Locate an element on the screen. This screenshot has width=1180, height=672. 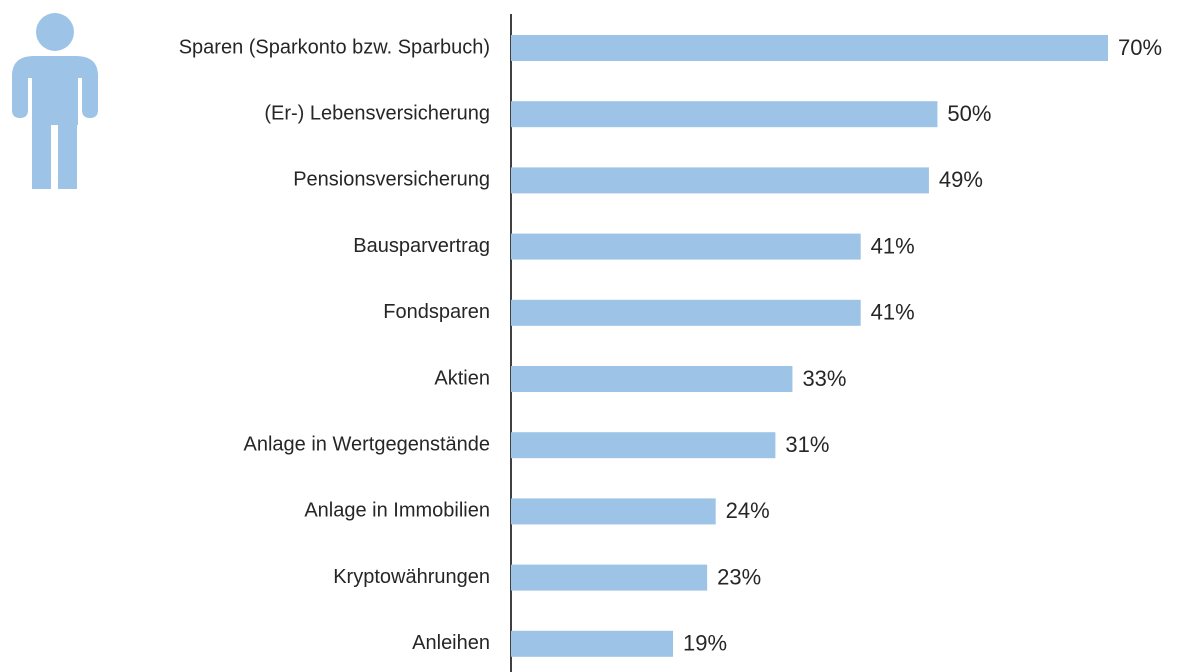
category-label: (Er-) Lebensversicherung is located at coordinates (377, 113).